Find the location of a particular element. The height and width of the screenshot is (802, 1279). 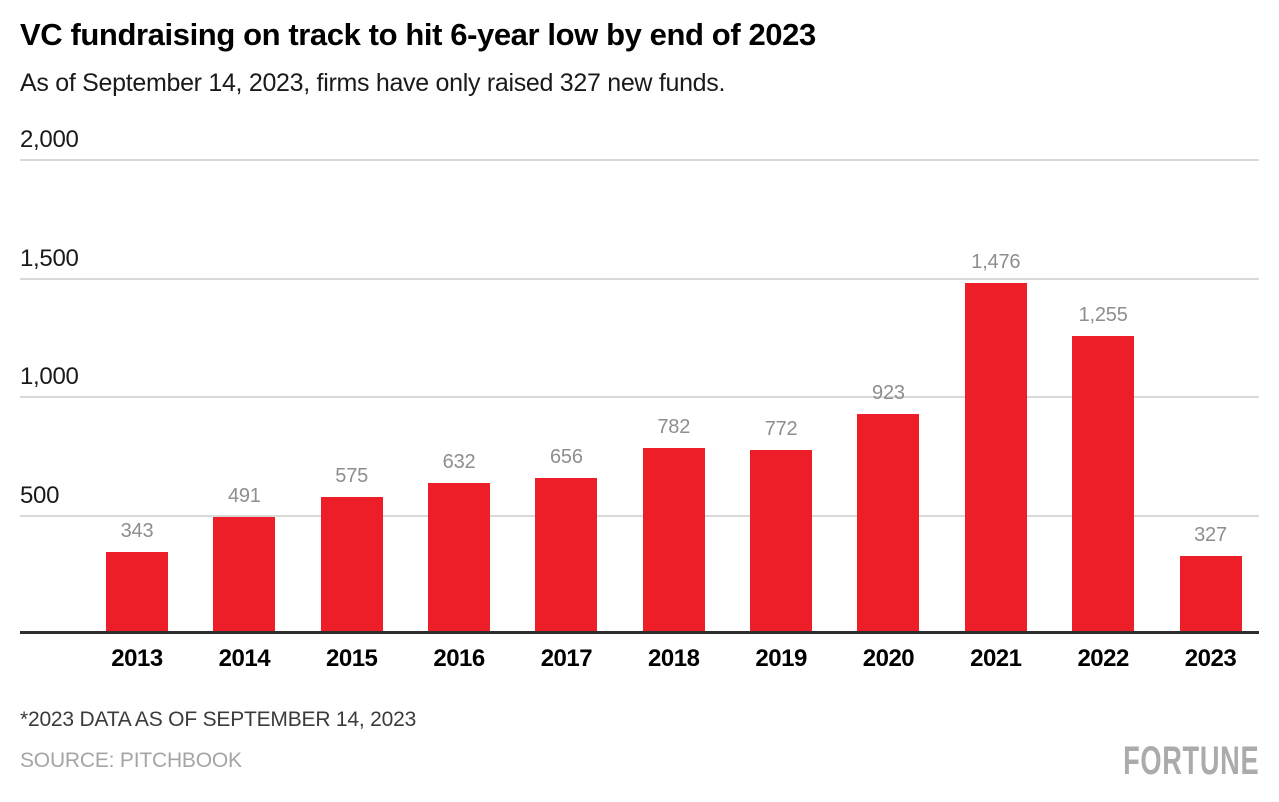

bar-2017 is located at coordinates (566, 555).